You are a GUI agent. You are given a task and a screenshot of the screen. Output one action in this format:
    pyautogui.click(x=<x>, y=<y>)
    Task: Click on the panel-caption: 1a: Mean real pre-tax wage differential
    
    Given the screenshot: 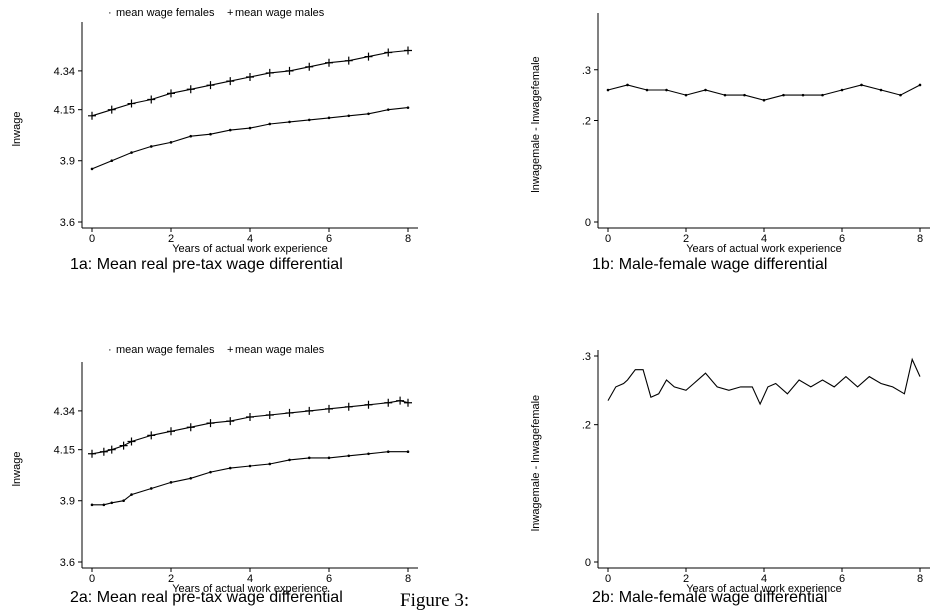 What is the action you would take?
    pyautogui.click(x=206, y=264)
    